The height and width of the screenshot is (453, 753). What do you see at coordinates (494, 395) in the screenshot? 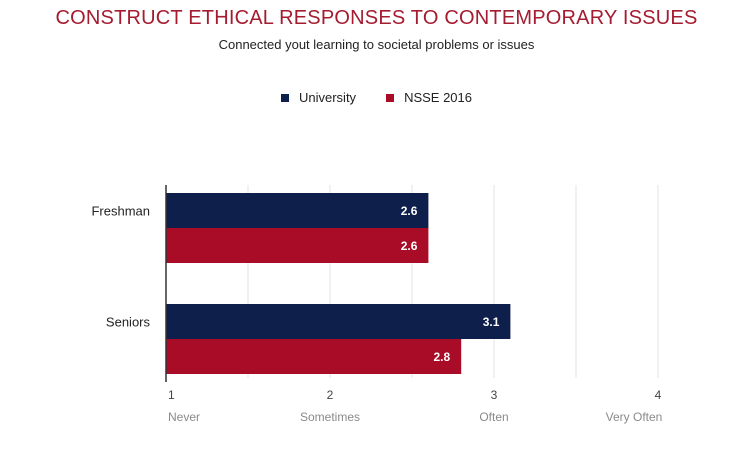
I see `x-tick-label: 3` at bounding box center [494, 395].